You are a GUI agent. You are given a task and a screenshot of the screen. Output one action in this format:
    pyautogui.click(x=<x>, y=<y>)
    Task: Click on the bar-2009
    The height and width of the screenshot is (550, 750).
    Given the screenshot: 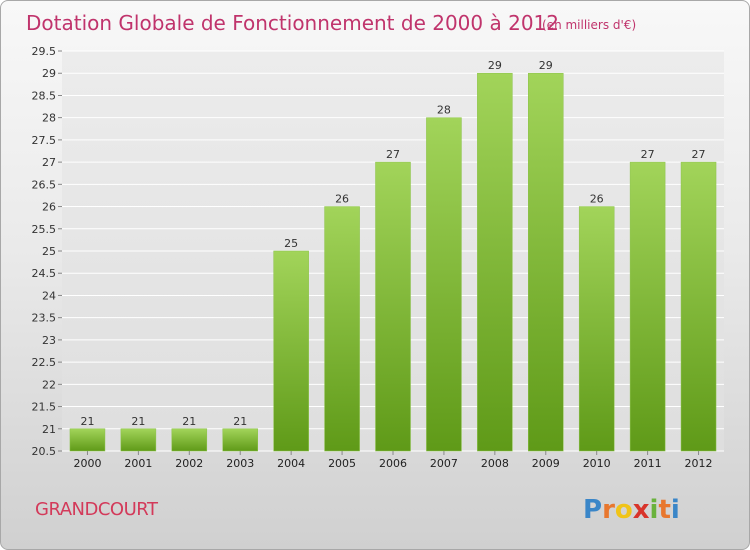 What is the action you would take?
    pyautogui.click(x=546, y=262)
    